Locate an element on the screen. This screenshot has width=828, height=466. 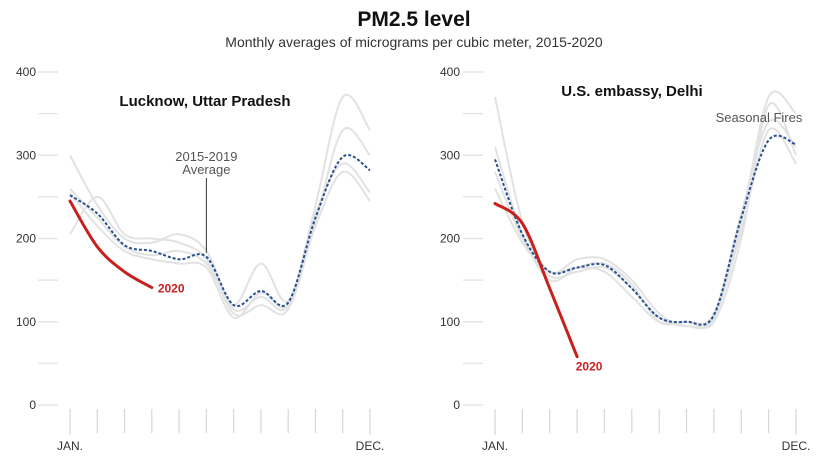
panel-title: Lucknow, Uttar Pradesh is located at coordinates (204, 101).